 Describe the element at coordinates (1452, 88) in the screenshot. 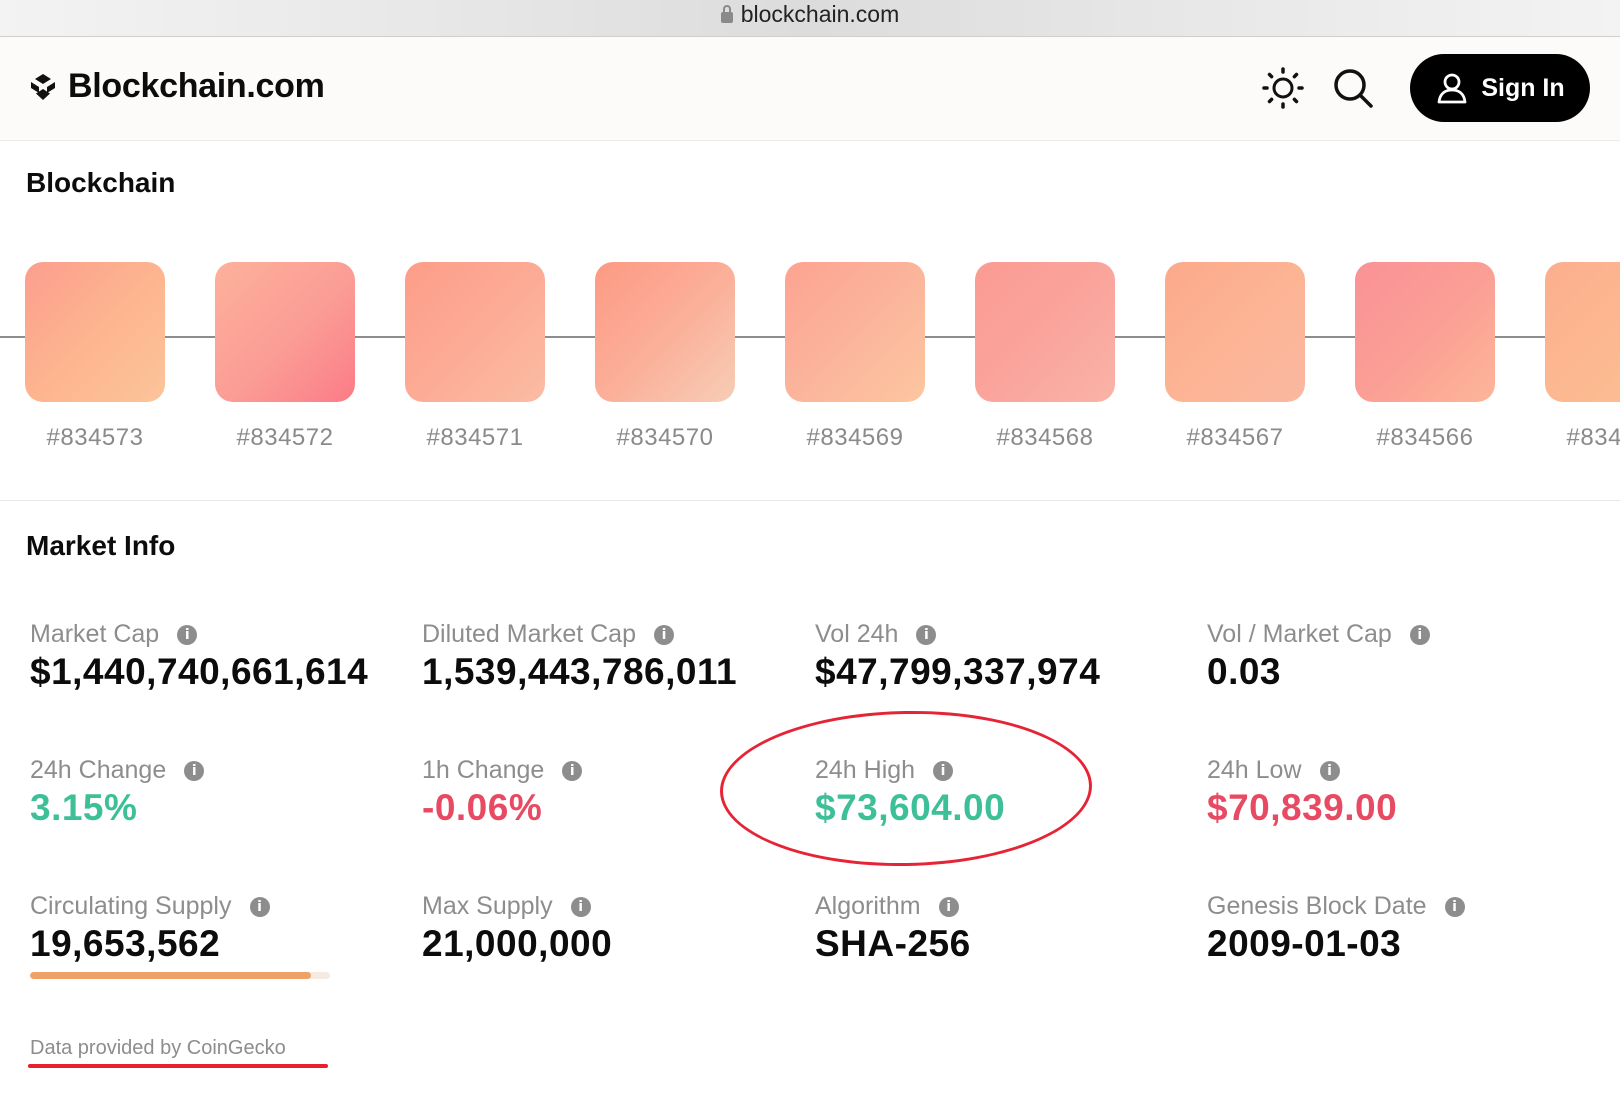

I see `user-icon` at that location.